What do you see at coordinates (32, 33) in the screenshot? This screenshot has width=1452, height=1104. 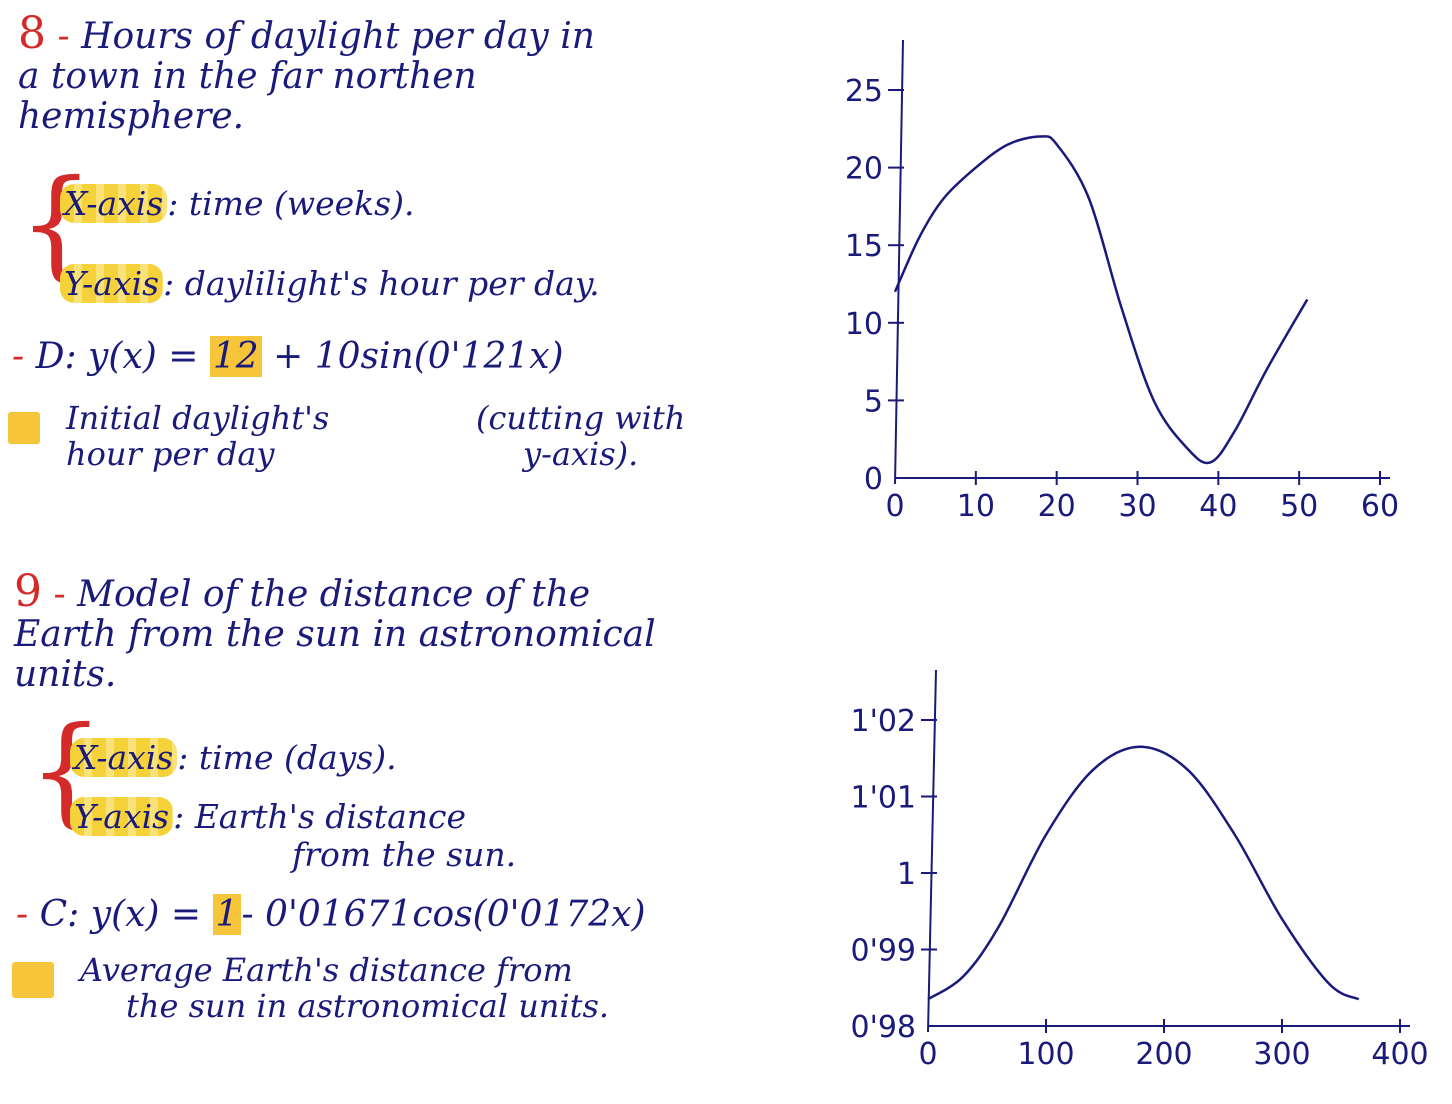 I see `section-8-number: 8` at bounding box center [32, 33].